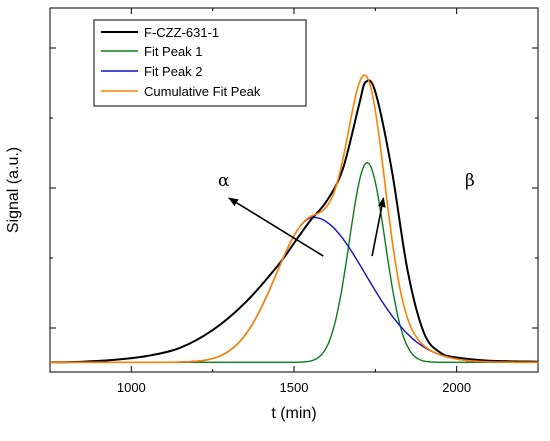 The width and height of the screenshot is (550, 441). Describe the element at coordinates (293, 413) in the screenshot. I see `x-axis-label: t (min)` at that location.